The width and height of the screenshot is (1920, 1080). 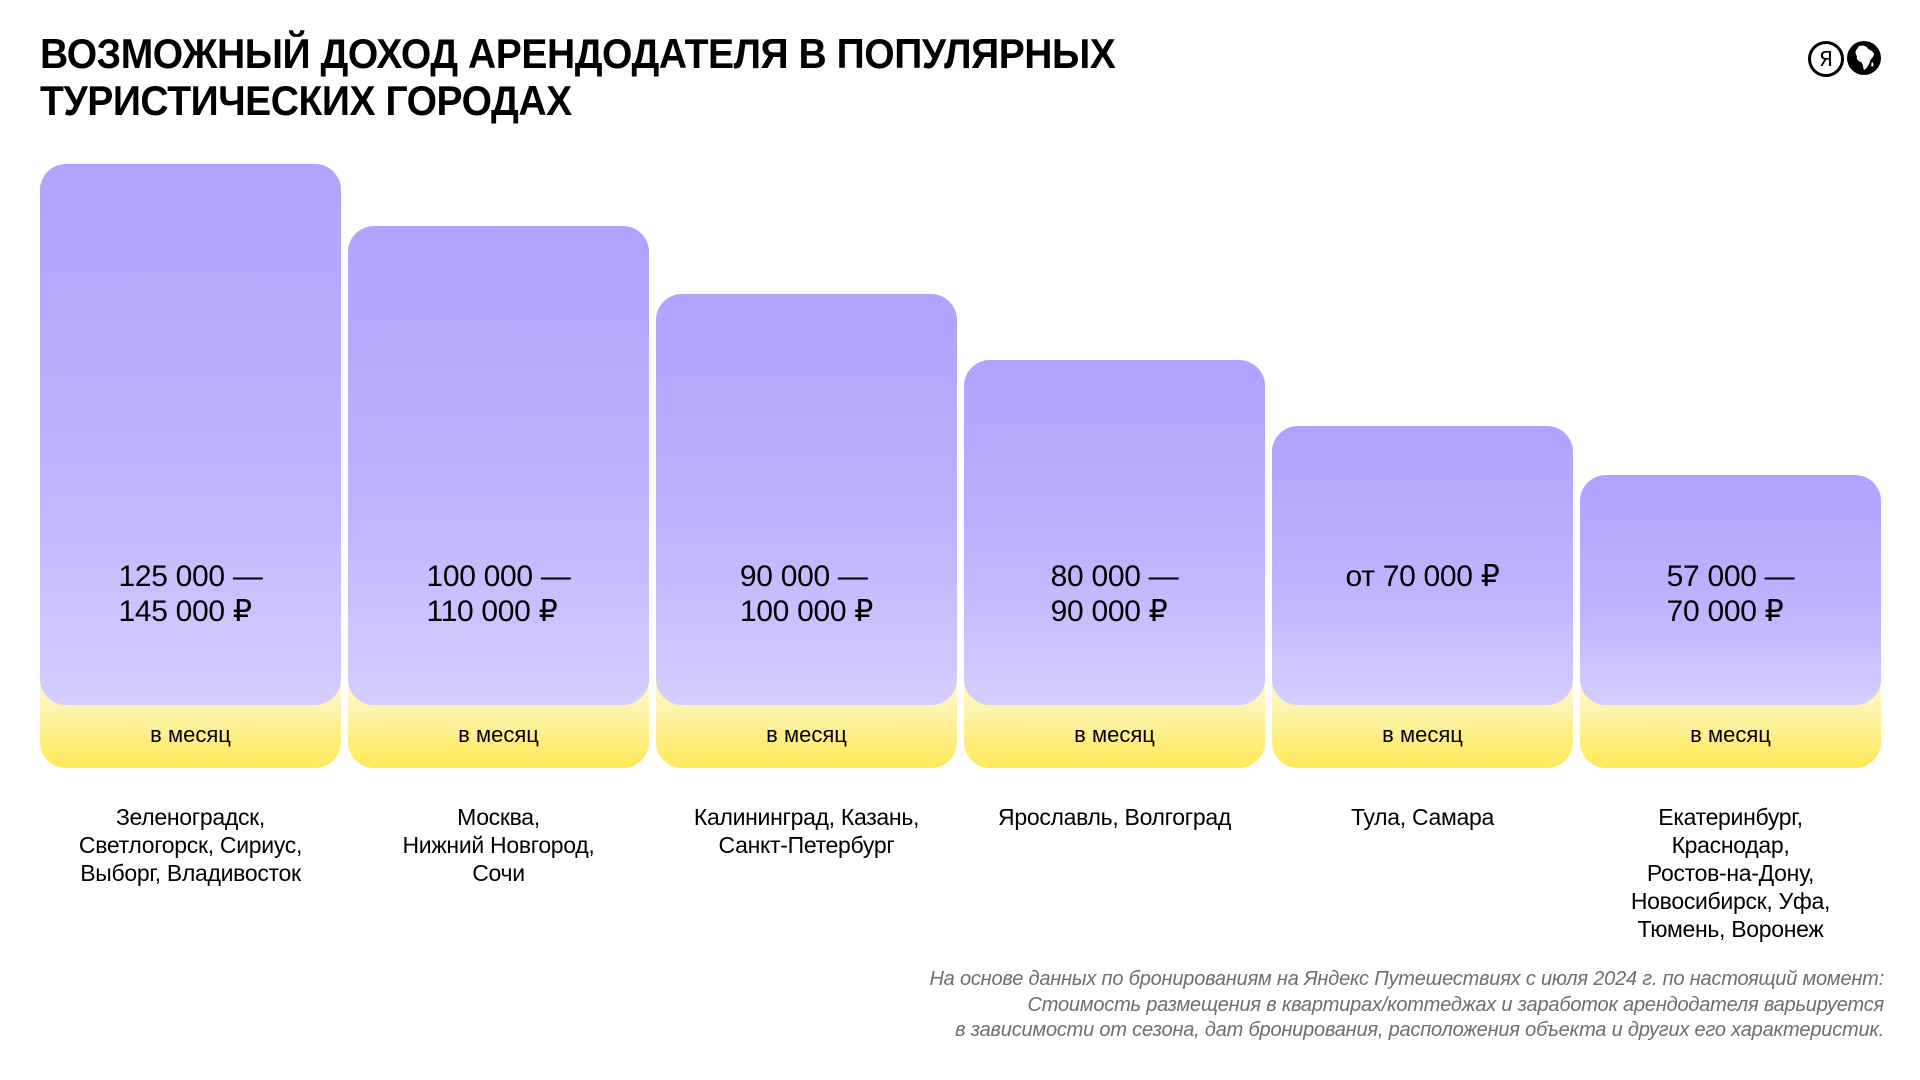 What do you see at coordinates (806, 831) in the screenshot?
I see `city-list: Калининград, Казань, Санкт-Петербург` at bounding box center [806, 831].